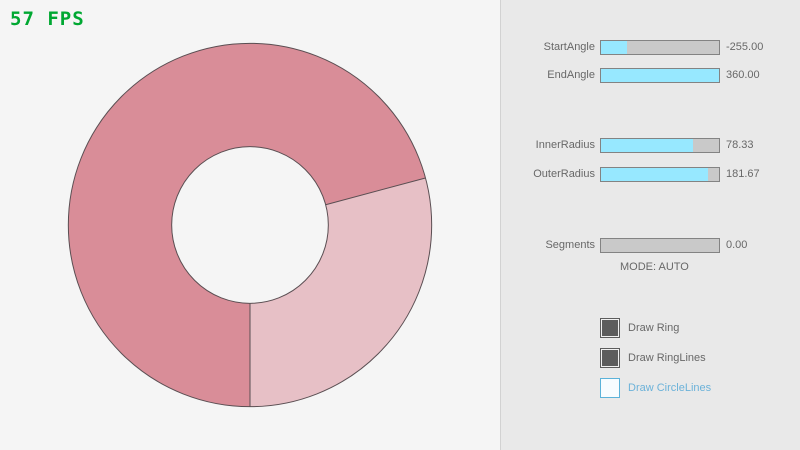 The height and width of the screenshot is (450, 800). I want to click on inner-radius-label: InnerRadius, so click(565, 145).